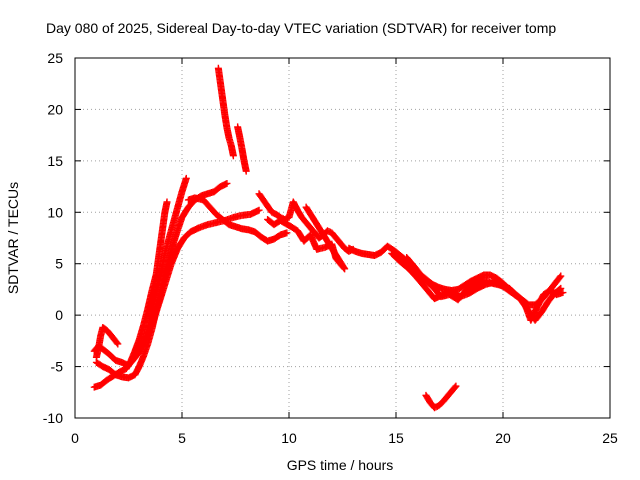 This screenshot has height=480, width=640. I want to click on x-tick-label: 0, so click(75, 438).